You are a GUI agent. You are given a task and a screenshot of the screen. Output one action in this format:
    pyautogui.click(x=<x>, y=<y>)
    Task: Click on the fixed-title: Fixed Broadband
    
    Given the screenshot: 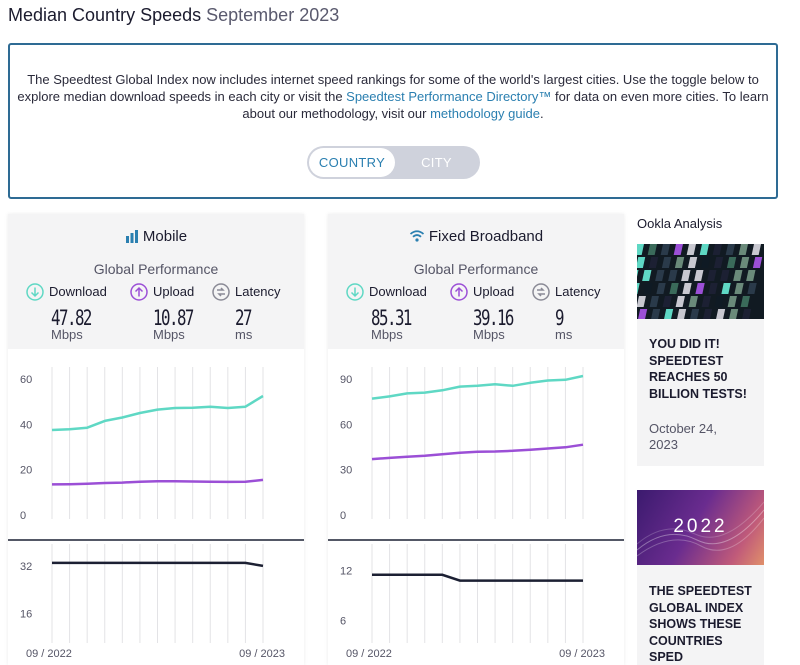 What is the action you would take?
    pyautogui.click(x=476, y=236)
    